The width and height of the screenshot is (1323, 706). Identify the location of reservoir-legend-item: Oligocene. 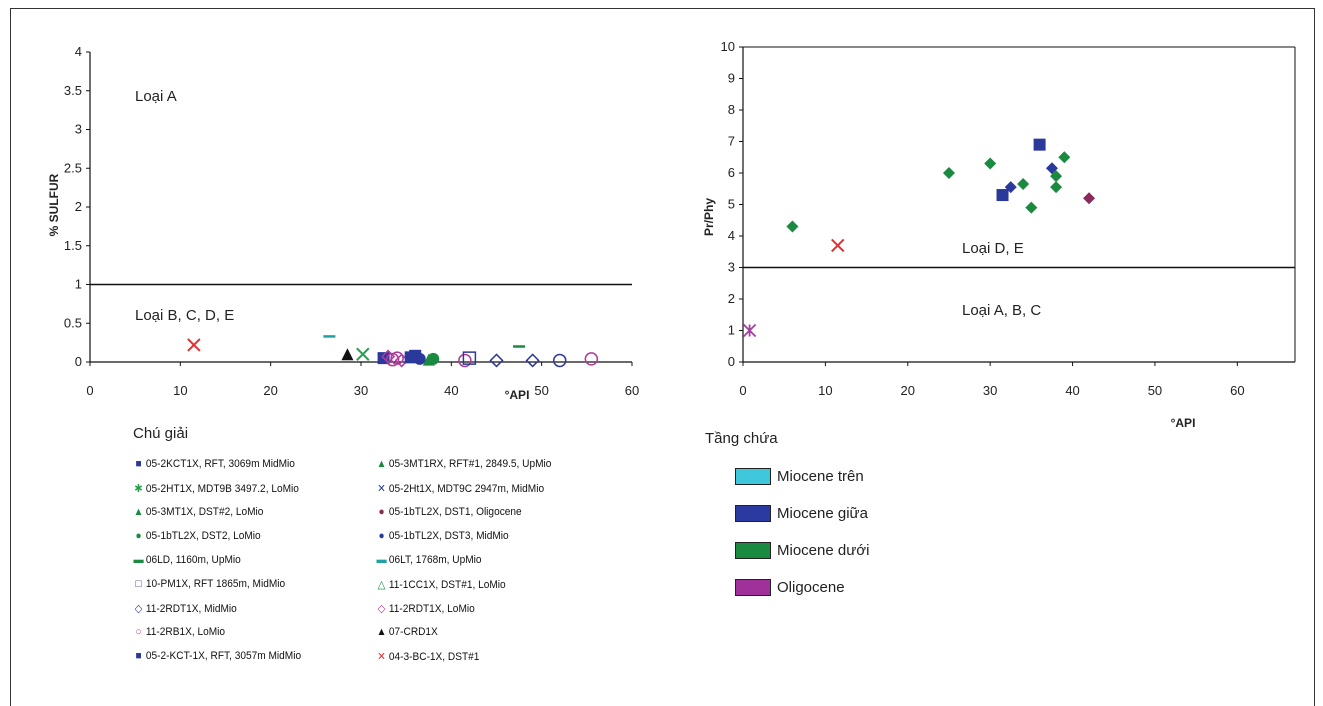
(790, 587).